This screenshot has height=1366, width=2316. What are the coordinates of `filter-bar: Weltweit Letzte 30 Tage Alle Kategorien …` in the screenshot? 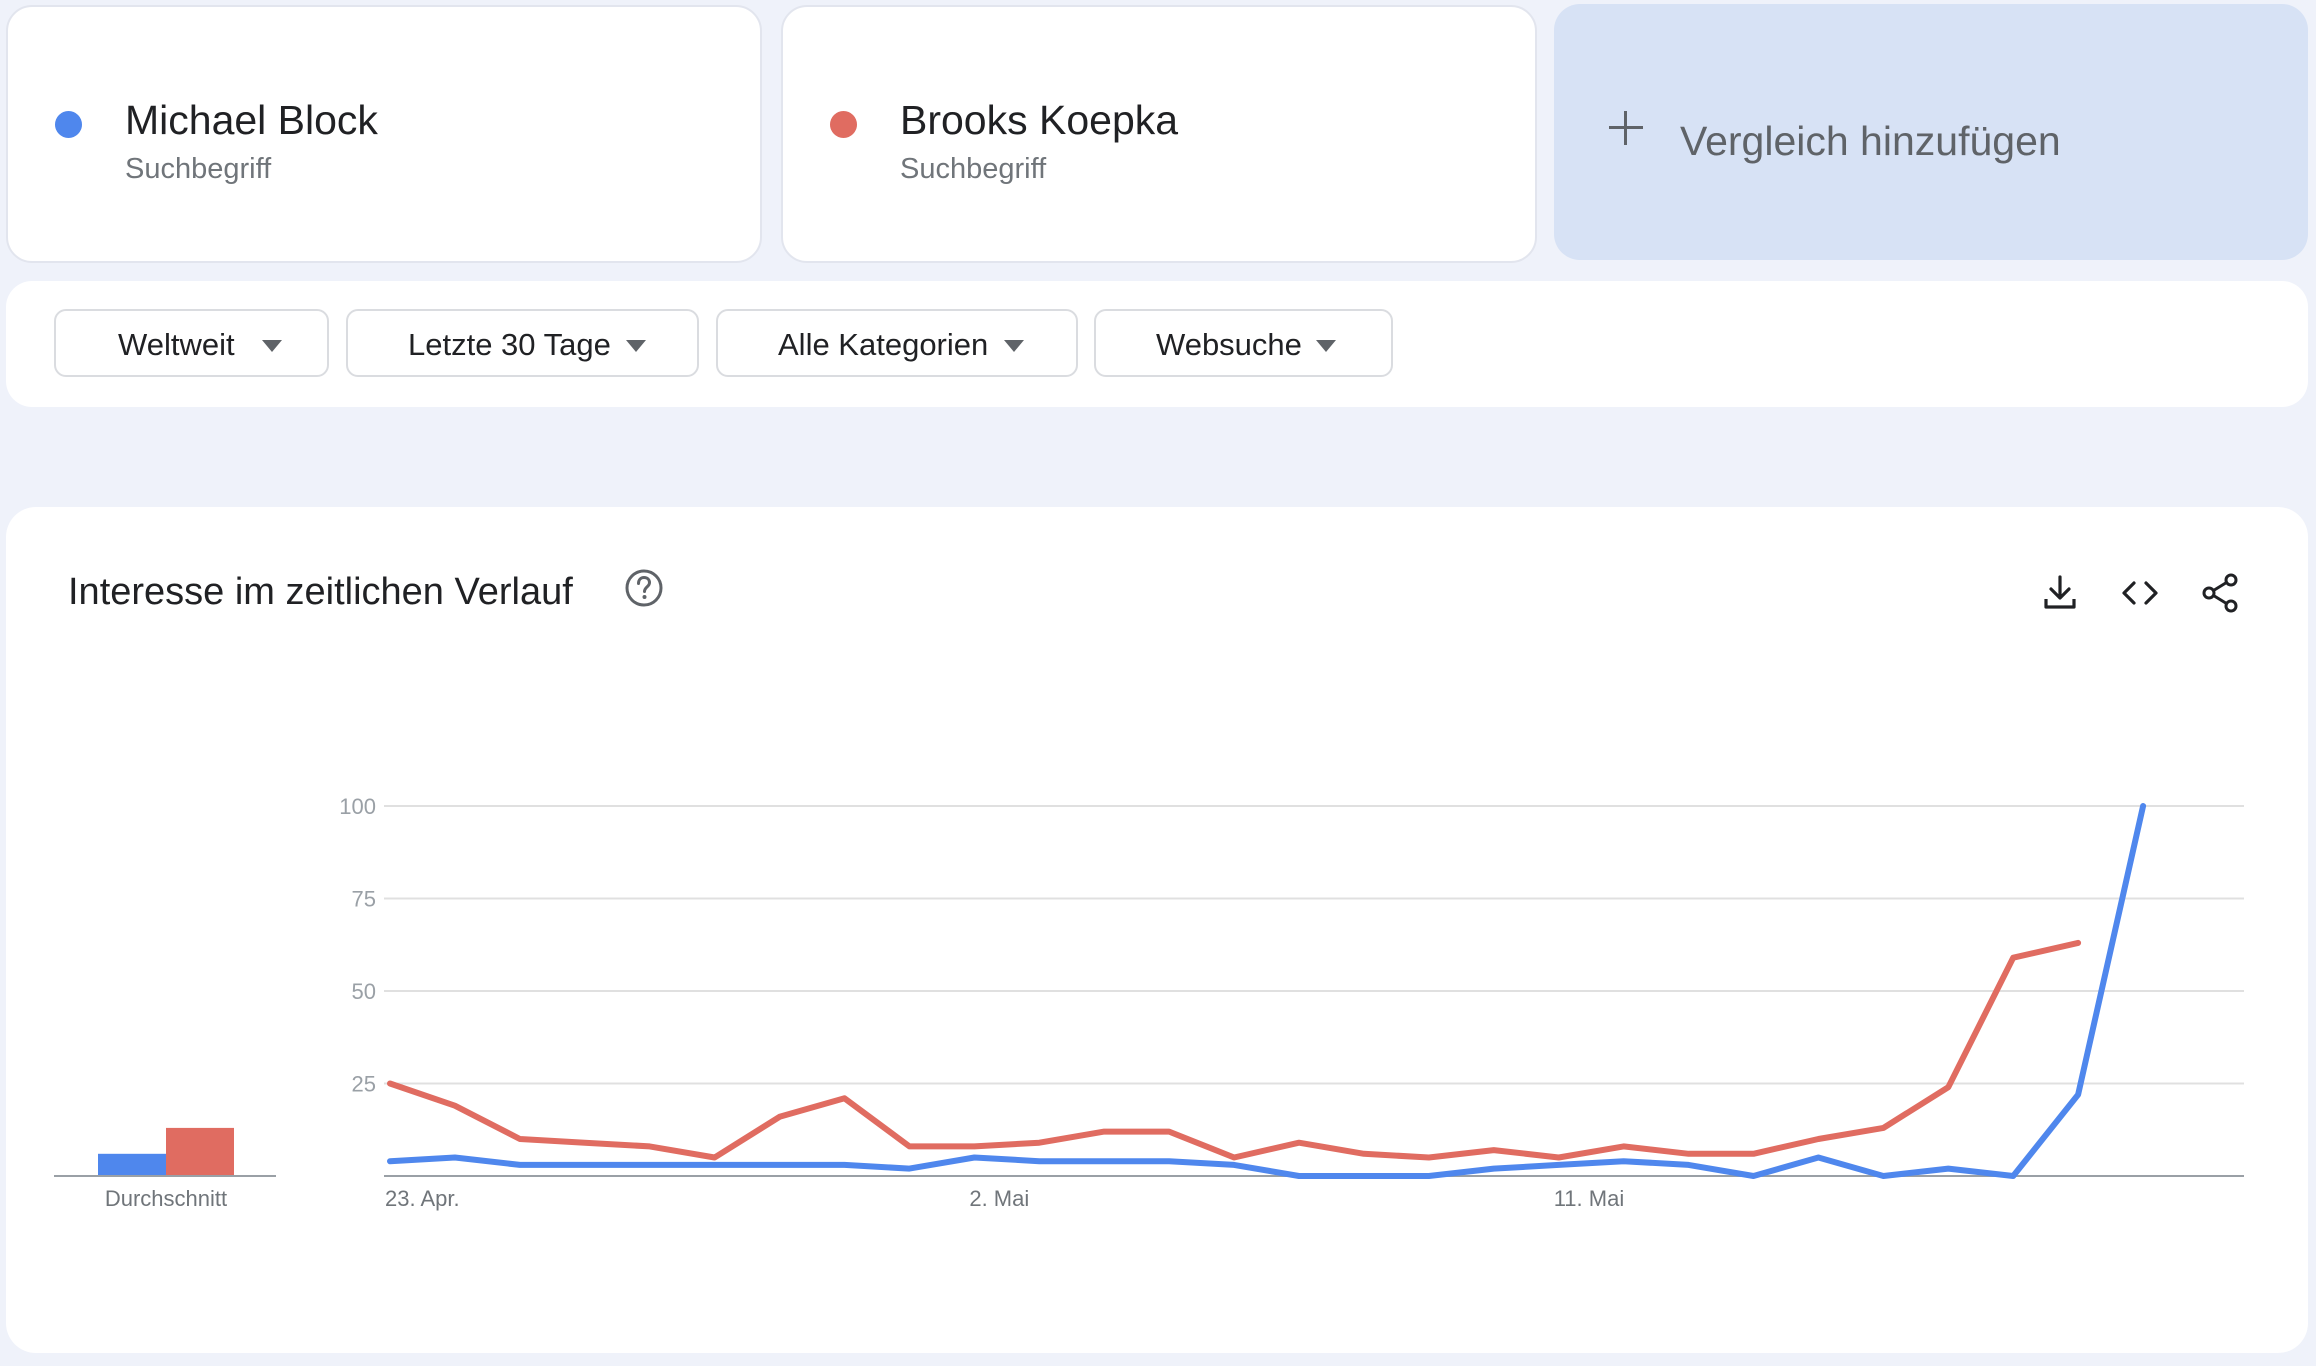 It's located at (1157, 344).